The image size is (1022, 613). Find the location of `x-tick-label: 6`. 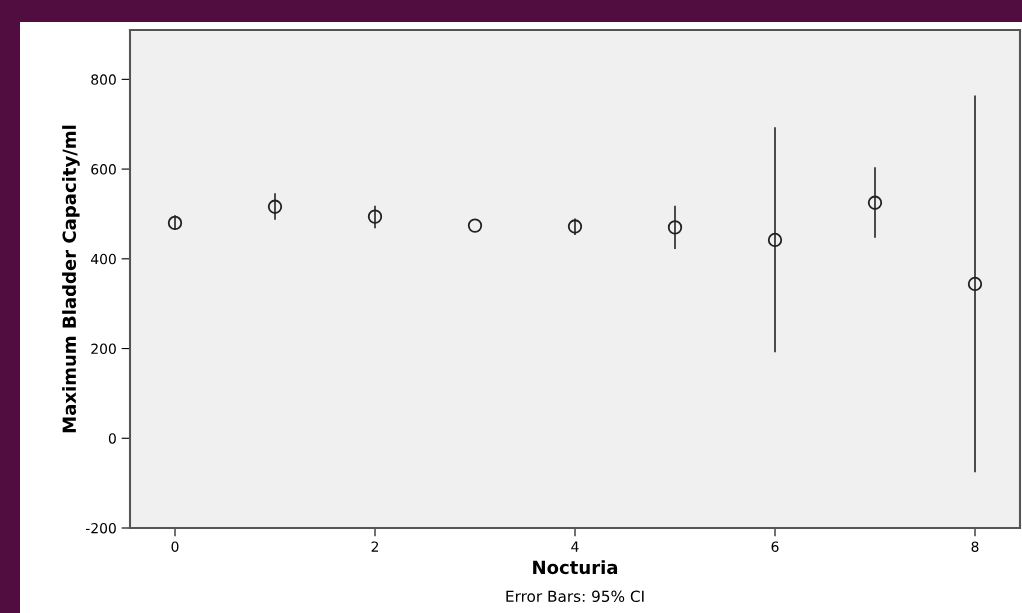

x-tick-label: 6 is located at coordinates (775, 546).